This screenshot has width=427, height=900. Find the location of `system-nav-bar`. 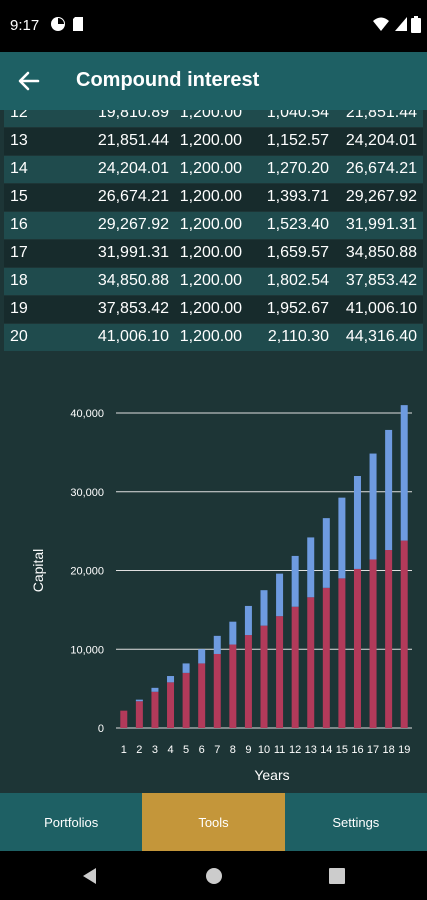

system-nav-bar is located at coordinates (213, 875).